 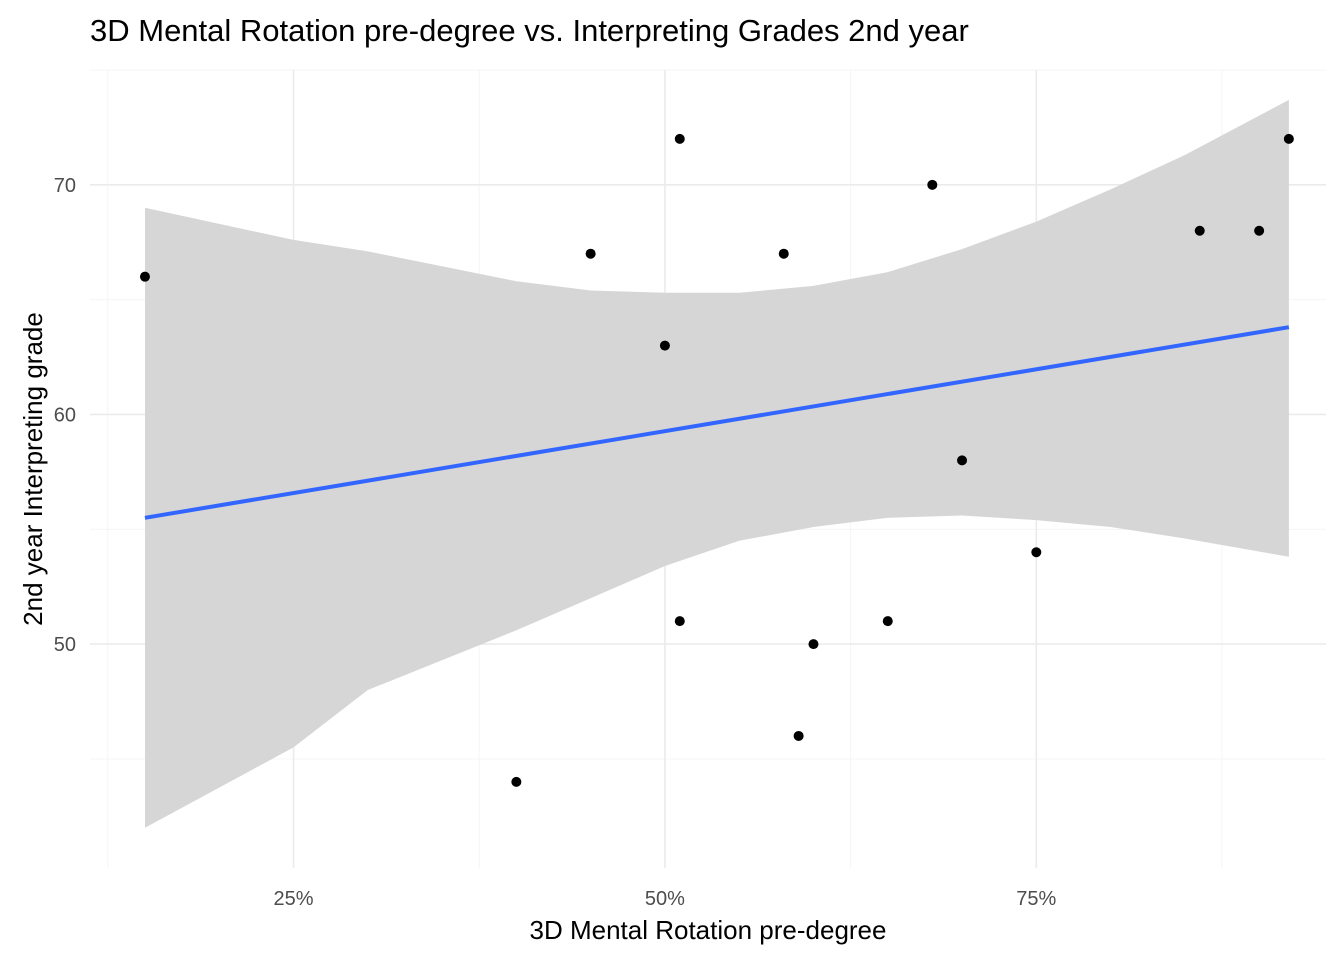 I want to click on y-axis-tick-labels: 50 60 70, so click(x=65, y=415).